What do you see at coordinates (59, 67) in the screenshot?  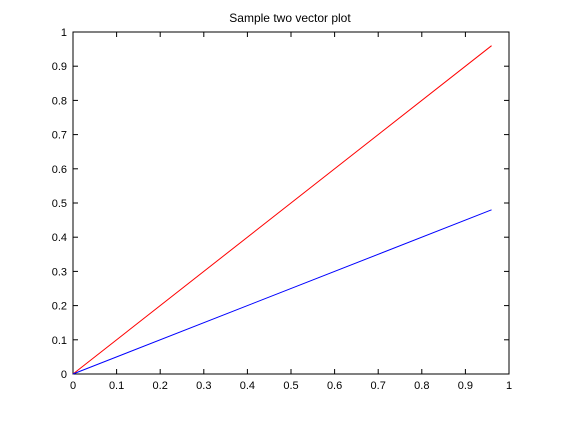 I see `y-tick-label: 0.9` at bounding box center [59, 67].